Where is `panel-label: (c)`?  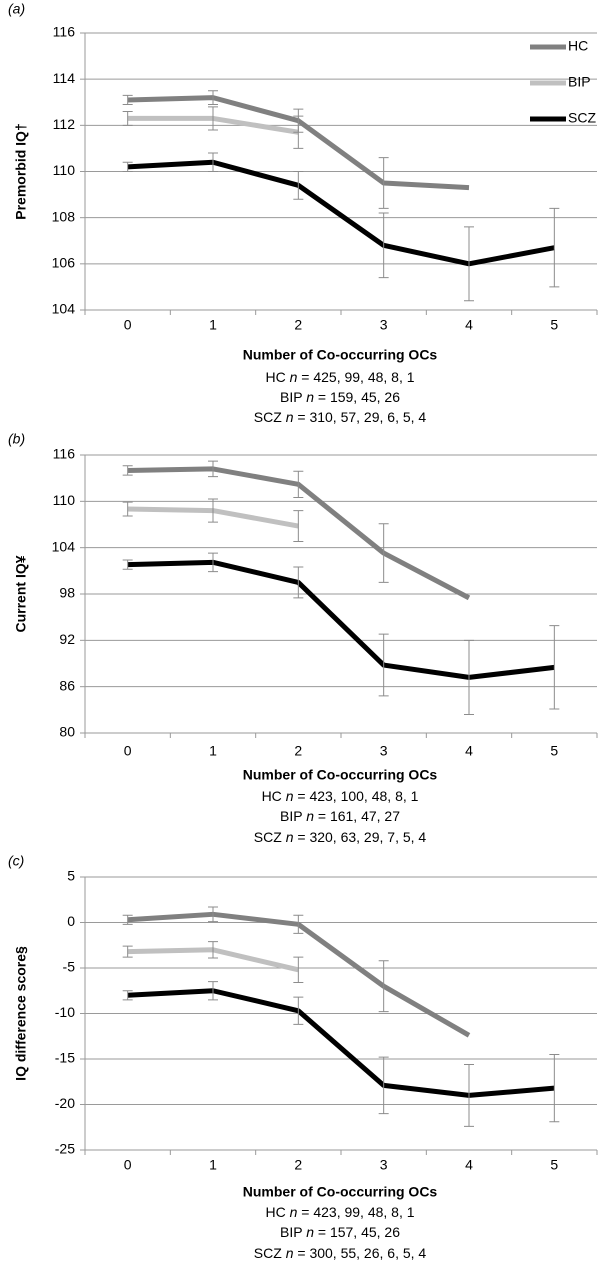 panel-label: (c) is located at coordinates (16, 861).